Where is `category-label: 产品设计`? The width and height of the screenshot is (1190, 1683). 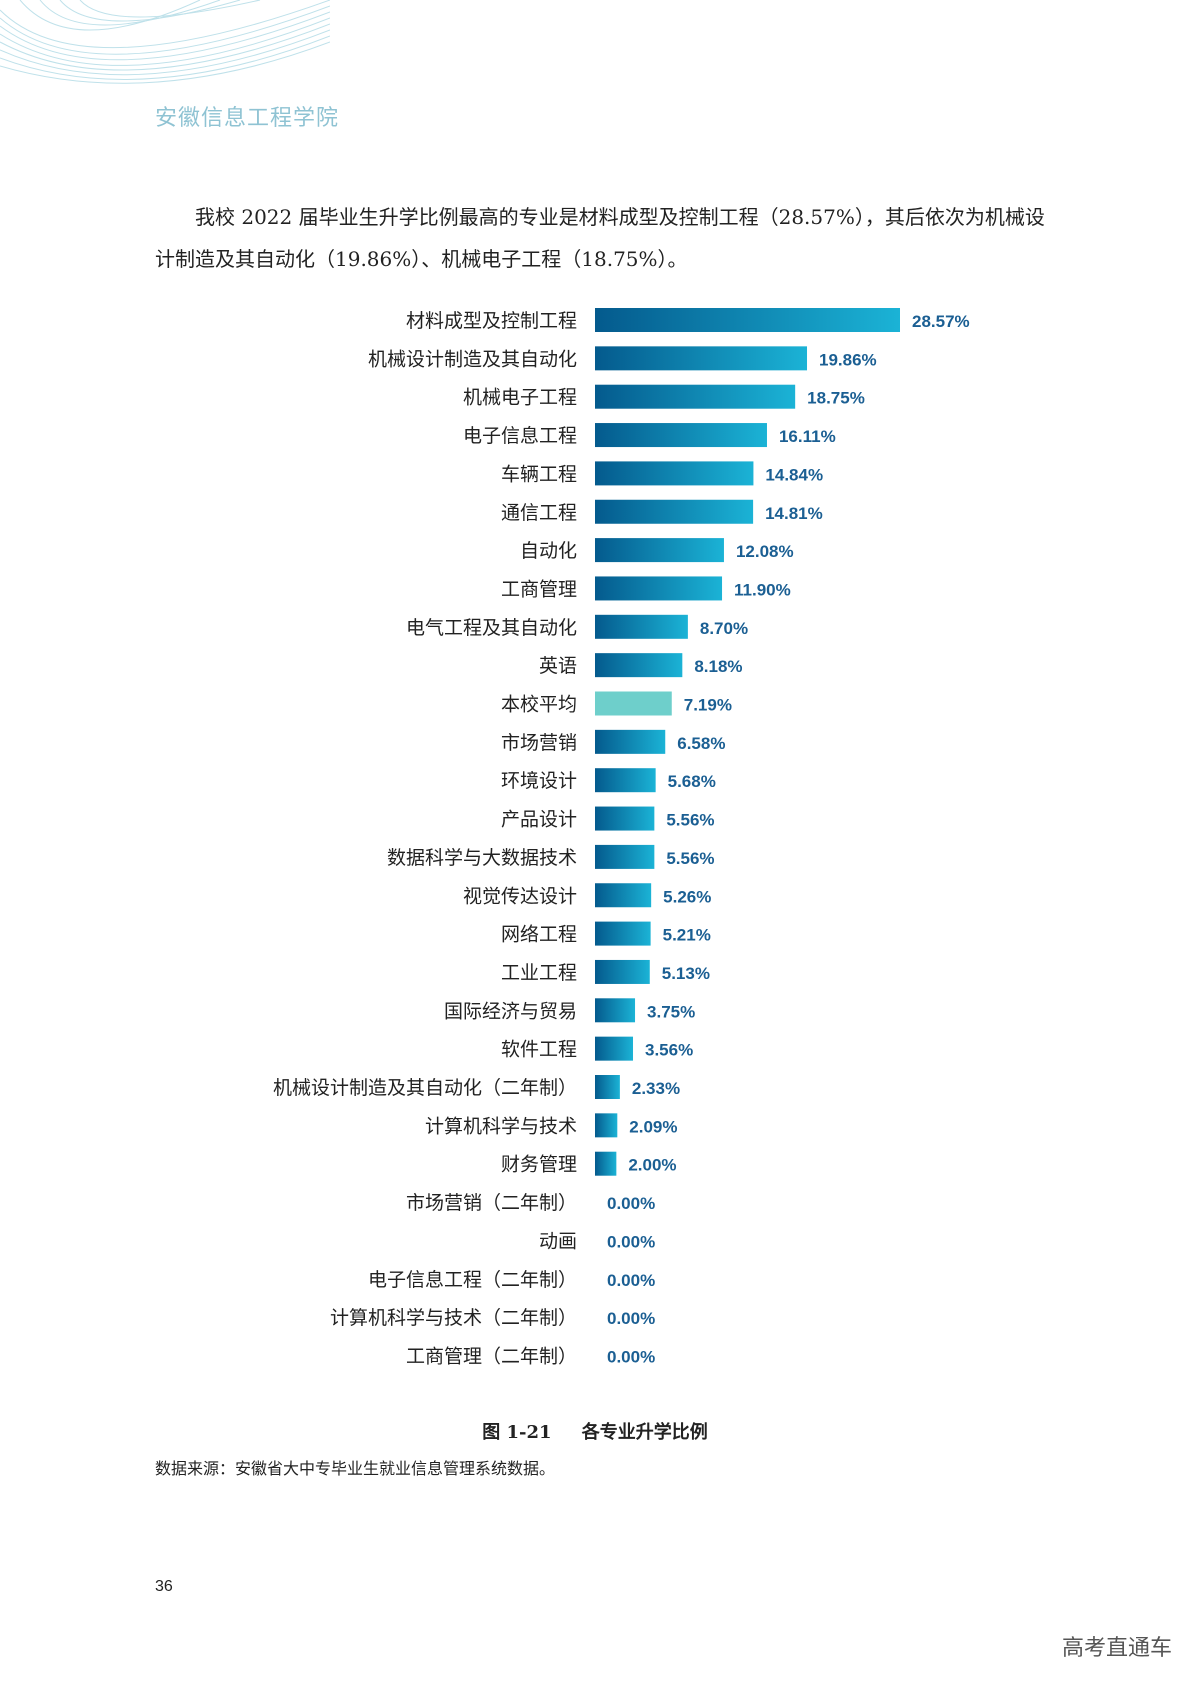 category-label: 产品设计 is located at coordinates (539, 820).